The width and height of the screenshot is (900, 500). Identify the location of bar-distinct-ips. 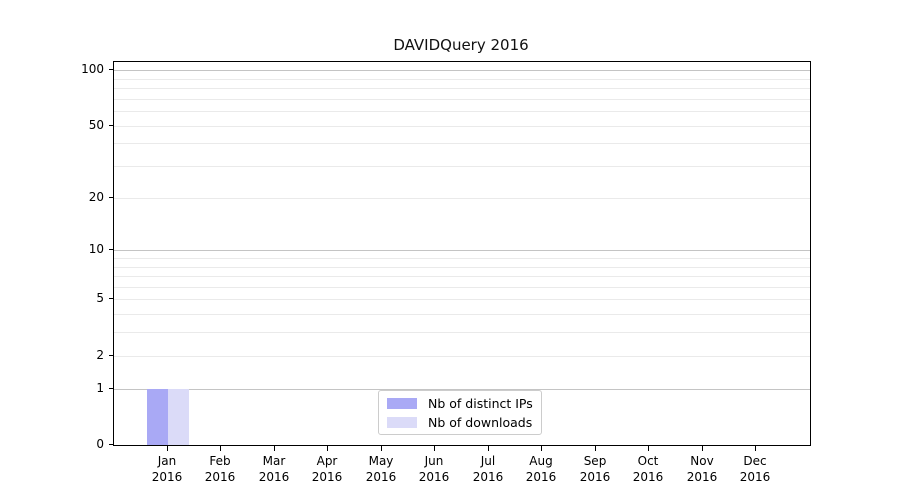
(157, 417).